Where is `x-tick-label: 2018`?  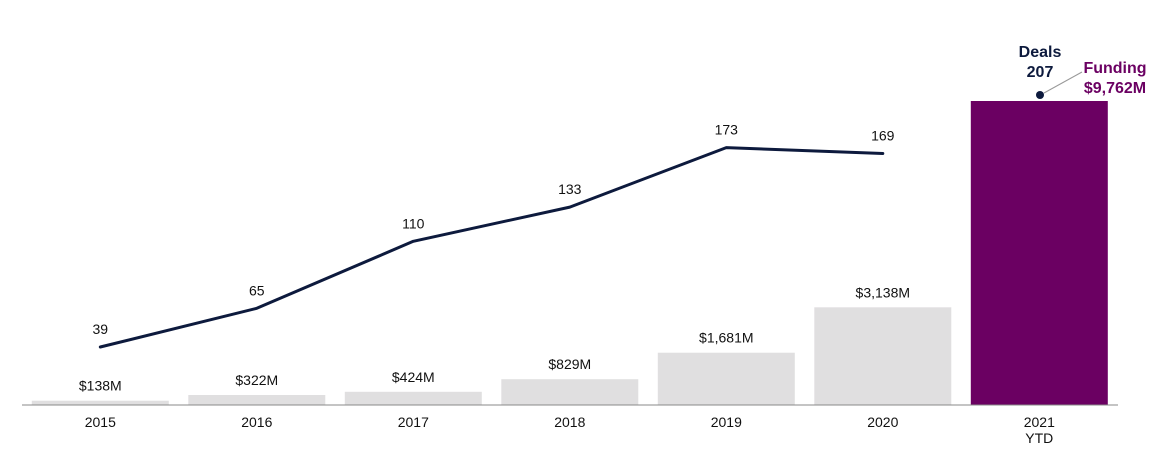
x-tick-label: 2018 is located at coordinates (569, 422).